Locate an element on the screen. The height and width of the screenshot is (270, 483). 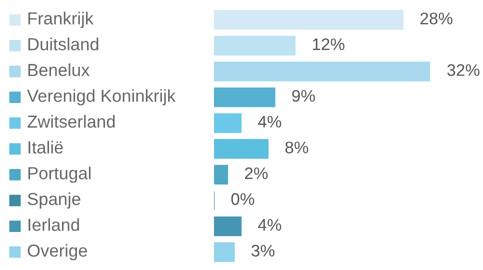
data-label: 12% is located at coordinates (328, 44).